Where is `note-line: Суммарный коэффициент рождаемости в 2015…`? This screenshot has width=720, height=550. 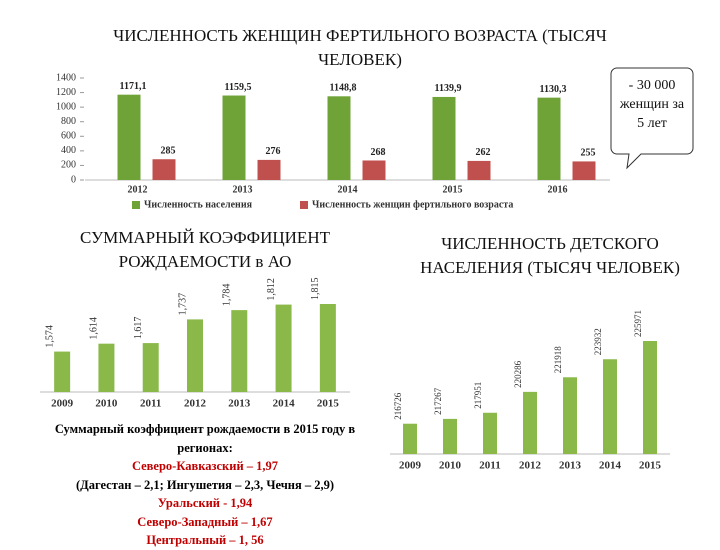 note-line: Суммарный коэффициент рождаемости в 2015… is located at coordinates (205, 438).